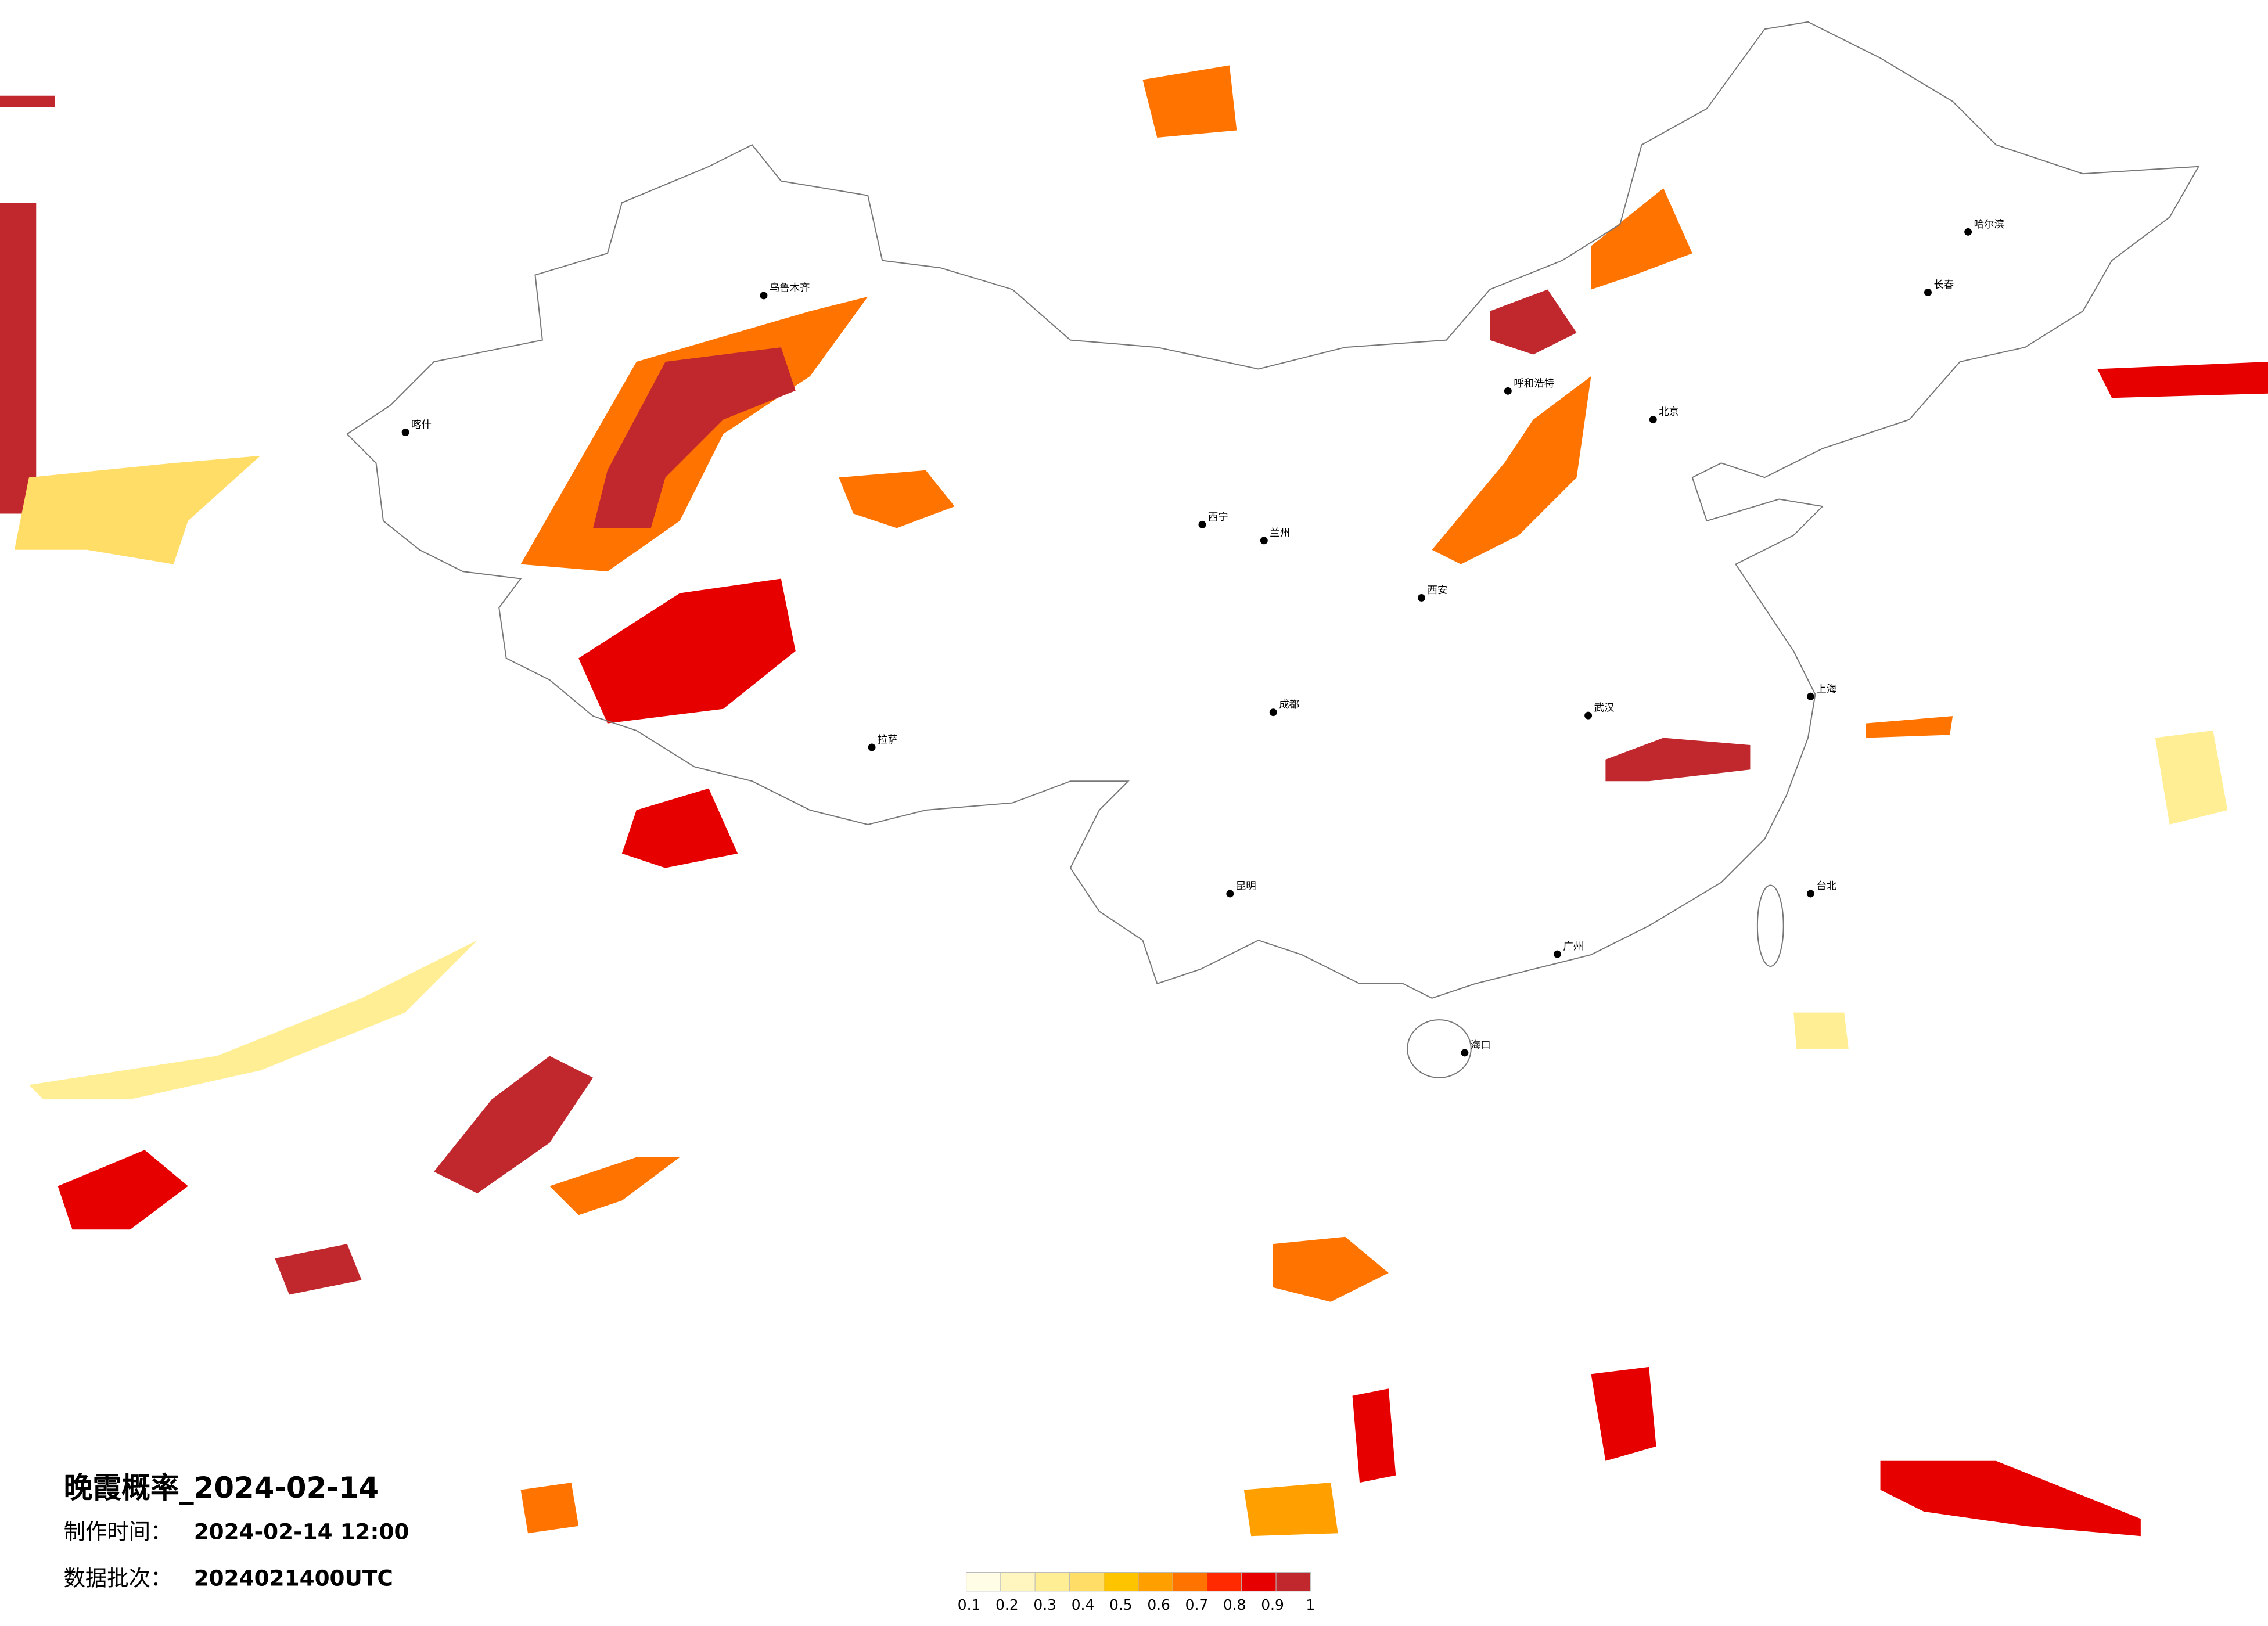  What do you see at coordinates (1669, 412) in the screenshot?
I see `city-label: 北京` at bounding box center [1669, 412].